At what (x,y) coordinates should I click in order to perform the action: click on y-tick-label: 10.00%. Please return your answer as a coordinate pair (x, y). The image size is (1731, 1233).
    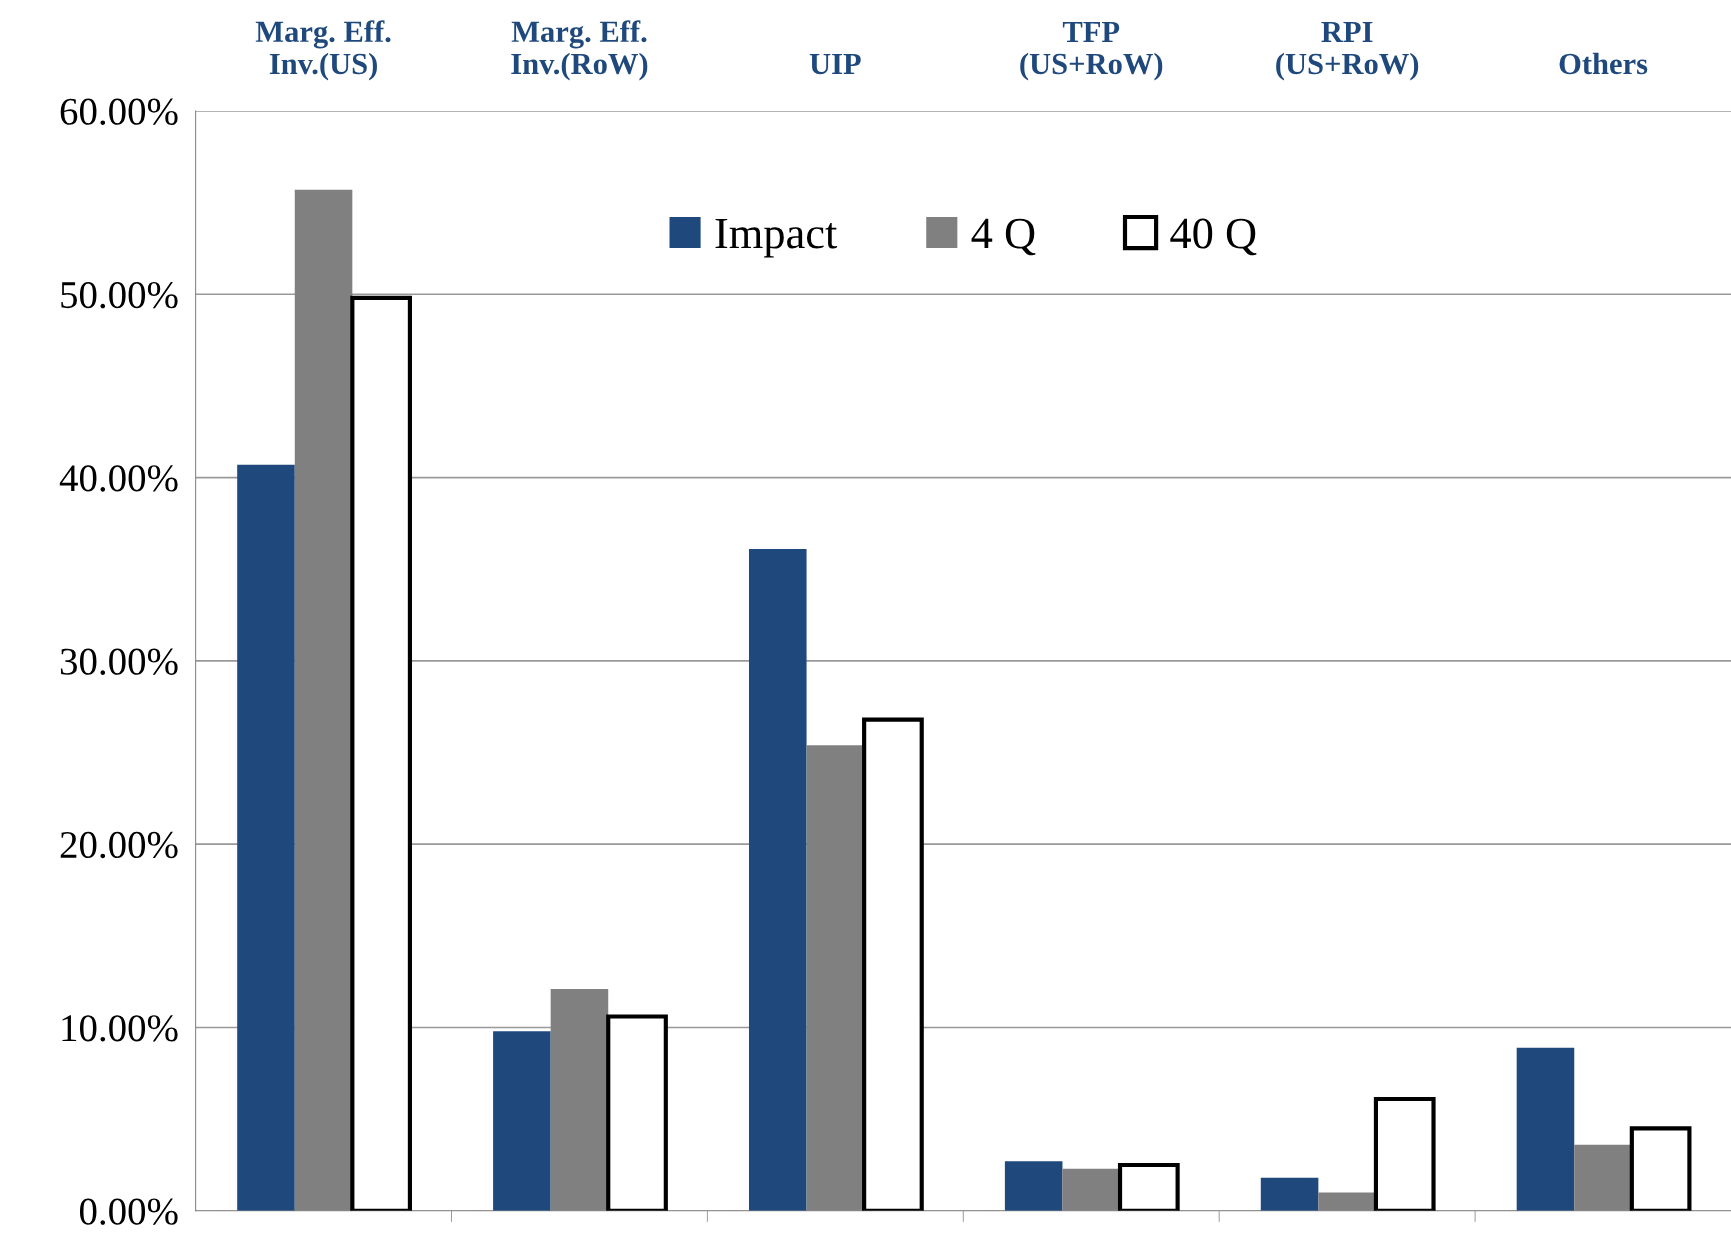
    Looking at the image, I should click on (120, 1028).